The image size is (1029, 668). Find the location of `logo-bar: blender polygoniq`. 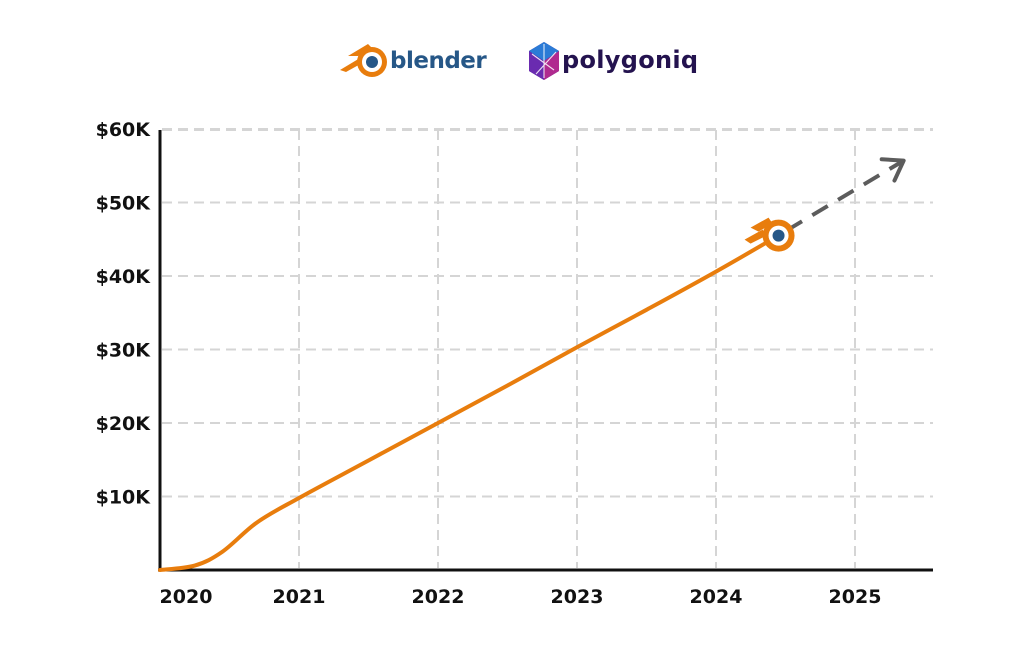

logo-bar: blender polygoniq is located at coordinates (514, 61).